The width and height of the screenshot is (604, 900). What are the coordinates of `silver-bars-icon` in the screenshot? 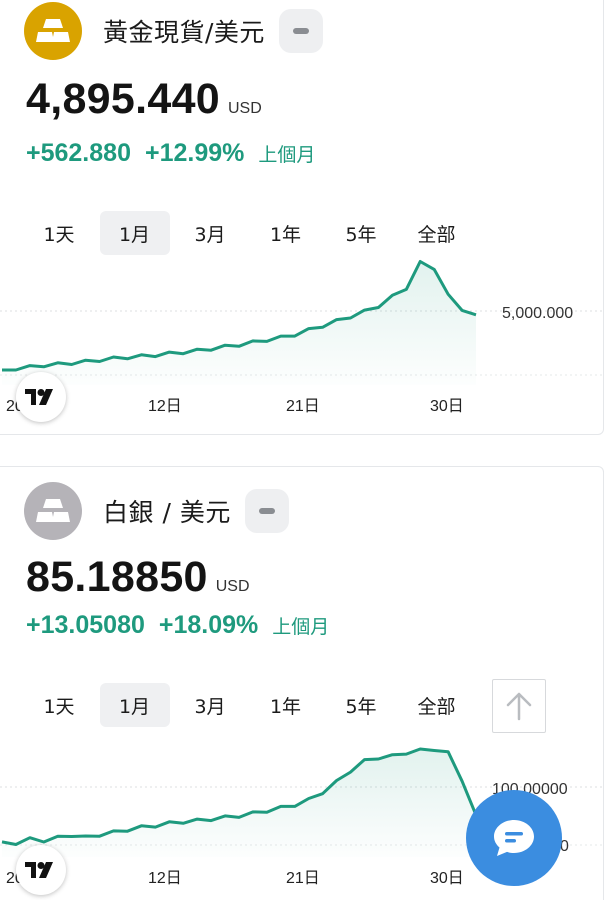 It's located at (53, 511).